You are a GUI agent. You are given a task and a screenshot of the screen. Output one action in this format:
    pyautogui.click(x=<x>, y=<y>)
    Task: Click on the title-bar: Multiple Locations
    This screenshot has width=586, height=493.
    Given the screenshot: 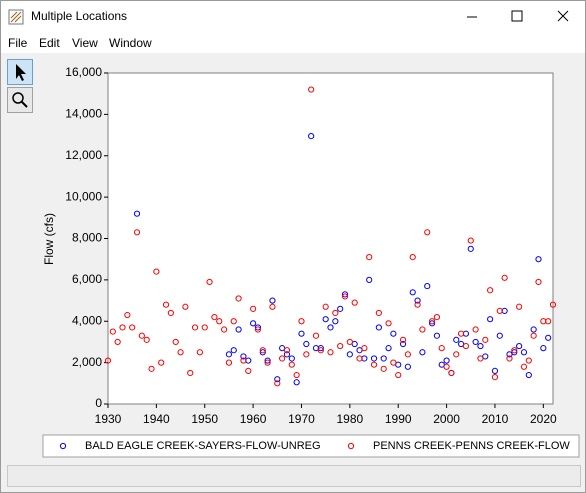 What is the action you would take?
    pyautogui.click(x=293, y=17)
    